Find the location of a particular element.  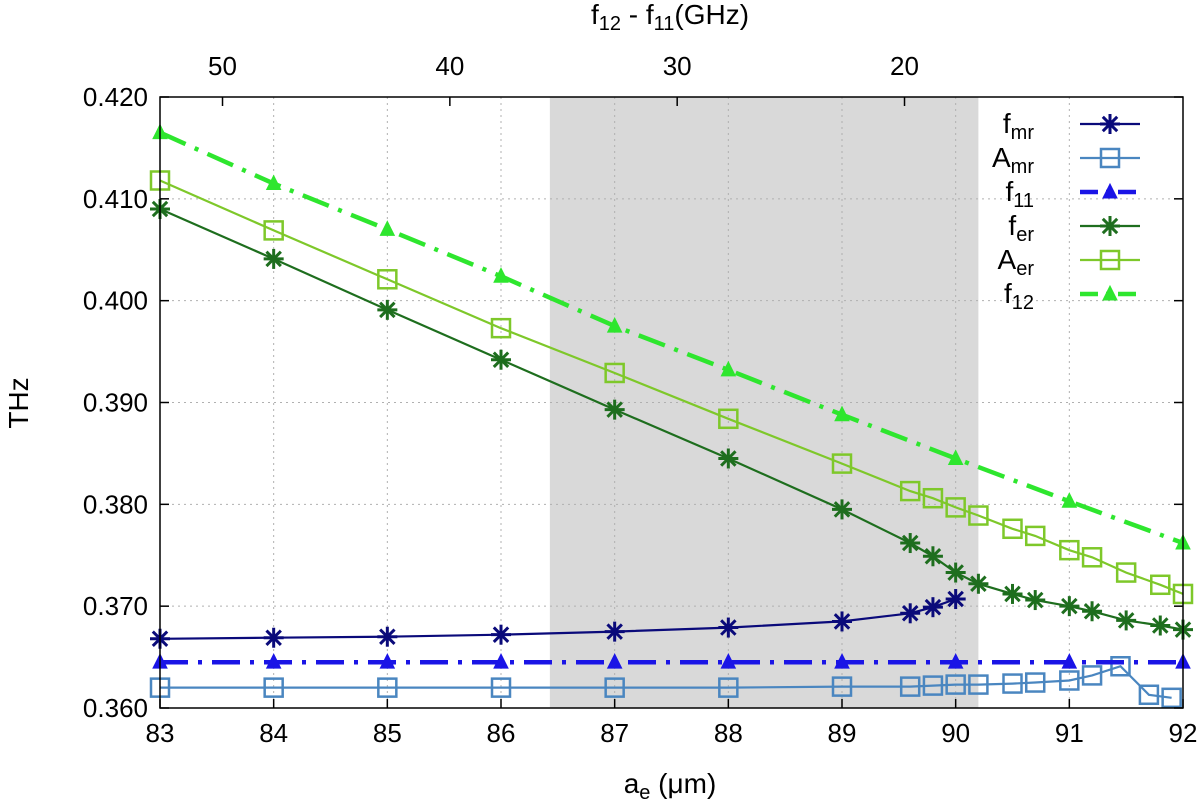

x-tick-label: 83 is located at coordinates (160, 733).